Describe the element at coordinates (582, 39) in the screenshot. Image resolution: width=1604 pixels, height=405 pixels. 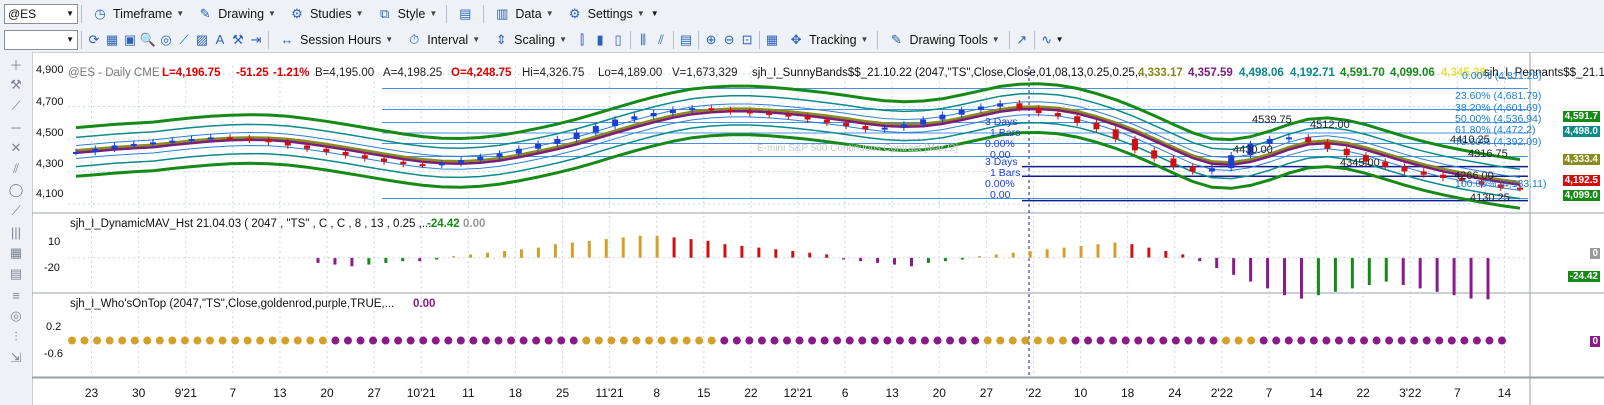
I see `bar-chart-icon: ⫿` at that location.